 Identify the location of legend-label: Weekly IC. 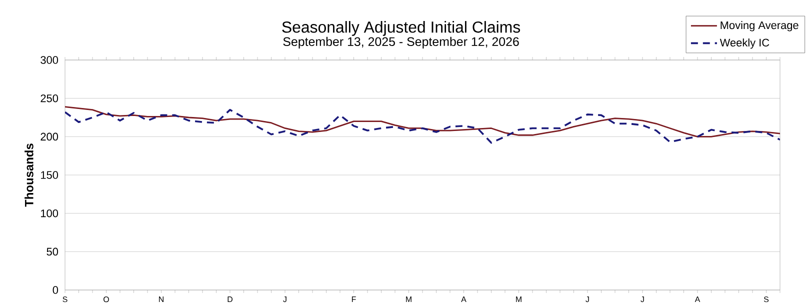
(745, 43).